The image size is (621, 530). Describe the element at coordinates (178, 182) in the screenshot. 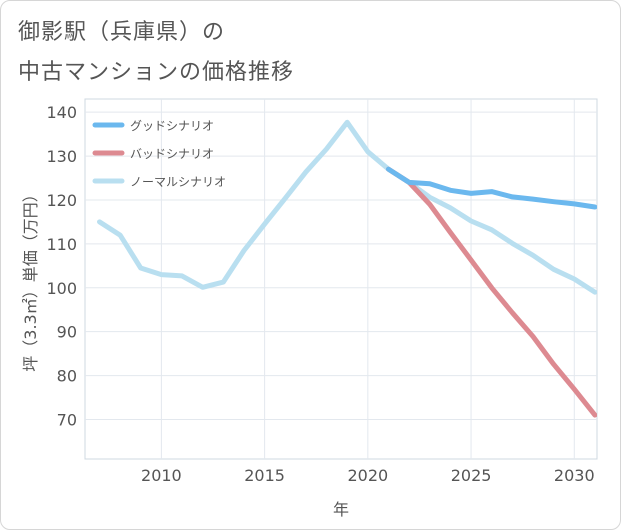

I see `legend-label: ノーマルシナリオ` at that location.